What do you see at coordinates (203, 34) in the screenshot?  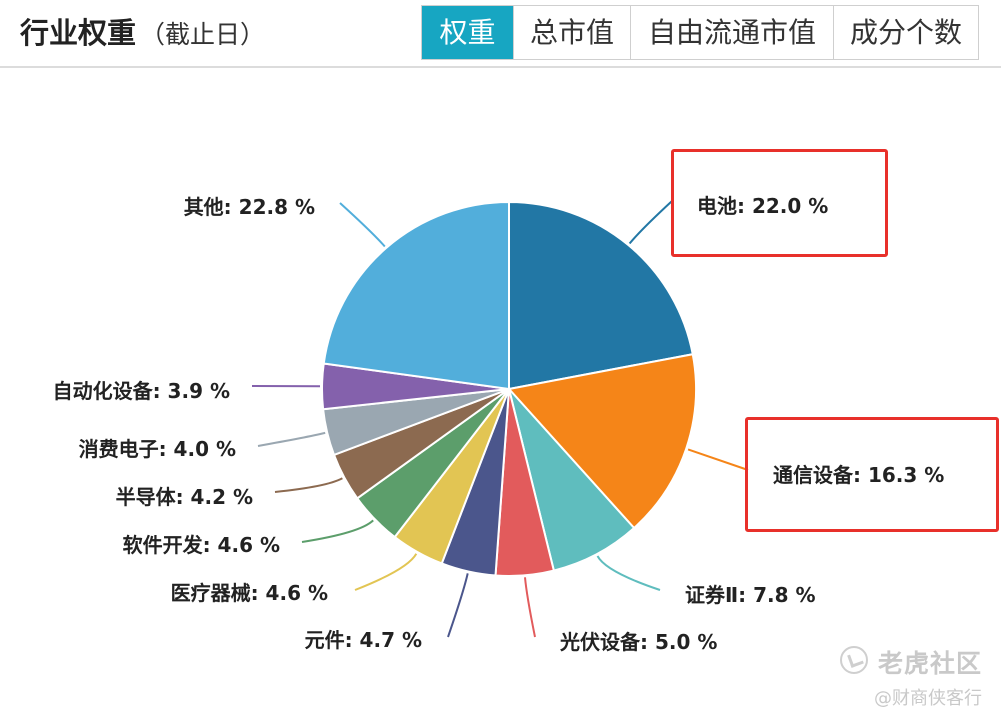 I see `title-subtitle: （截止日）` at bounding box center [203, 34].